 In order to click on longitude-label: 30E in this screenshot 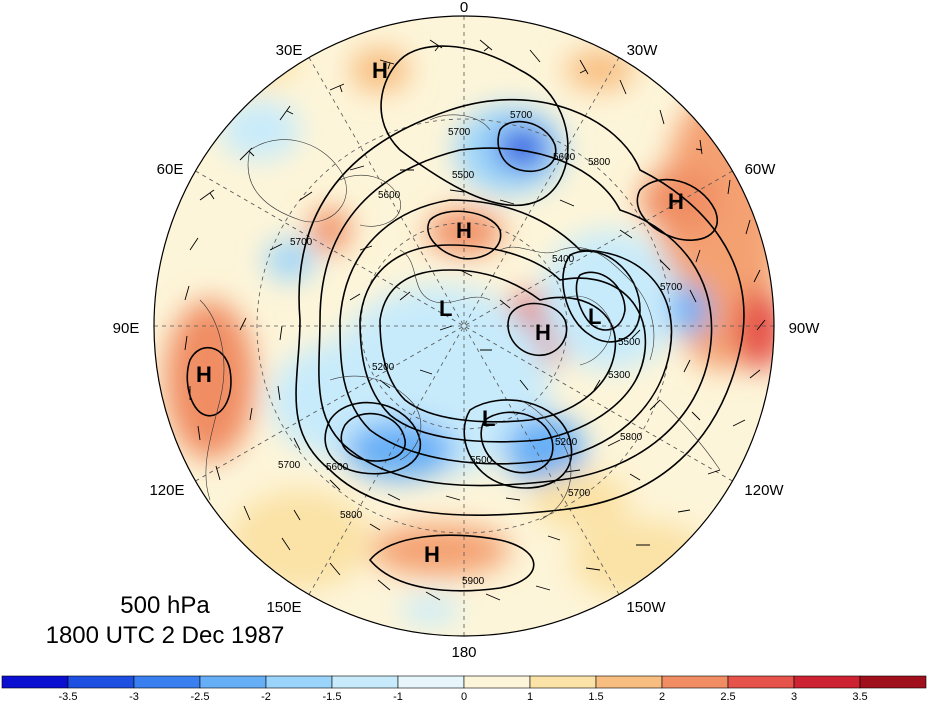, I will do `click(289, 50)`.